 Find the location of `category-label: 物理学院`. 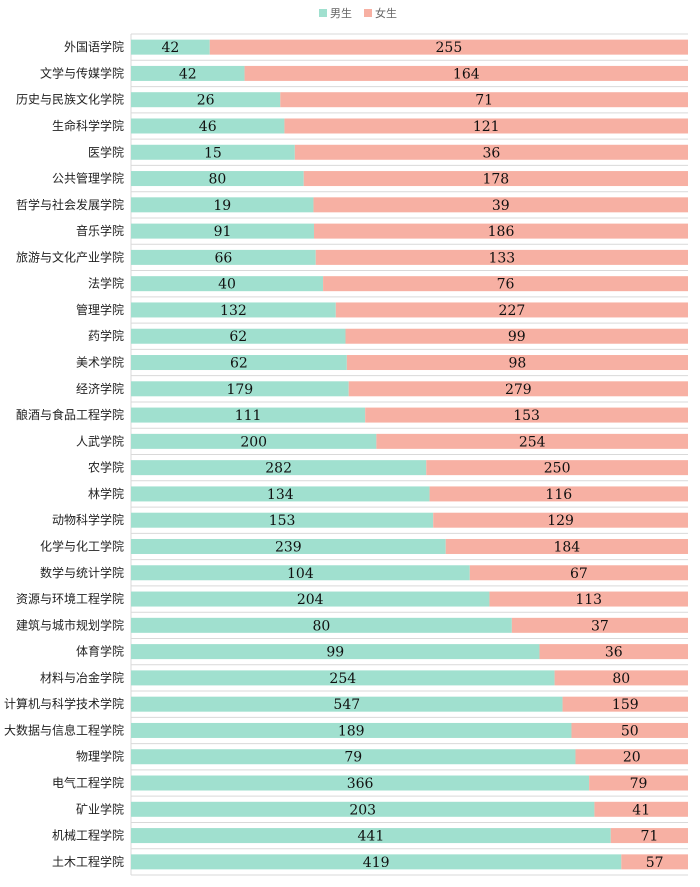

category-label: 物理学院 is located at coordinates (100, 756).